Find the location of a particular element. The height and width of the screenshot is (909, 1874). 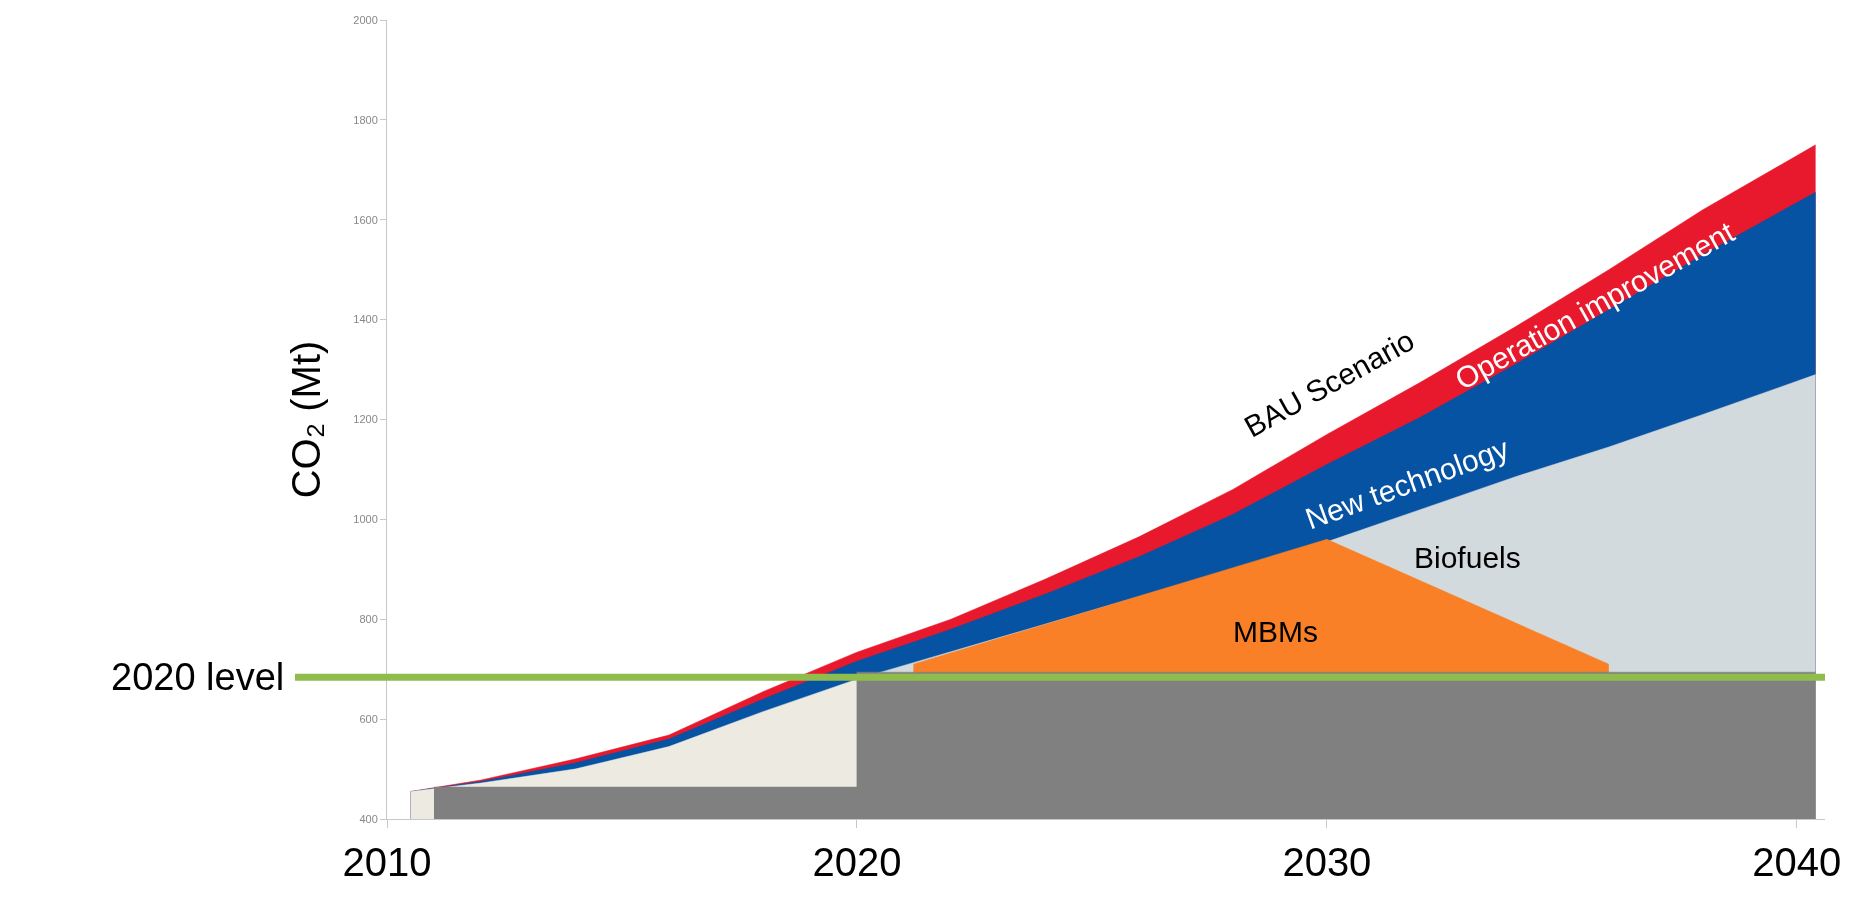

y-tick-label: 1800 is located at coordinates (365, 119).